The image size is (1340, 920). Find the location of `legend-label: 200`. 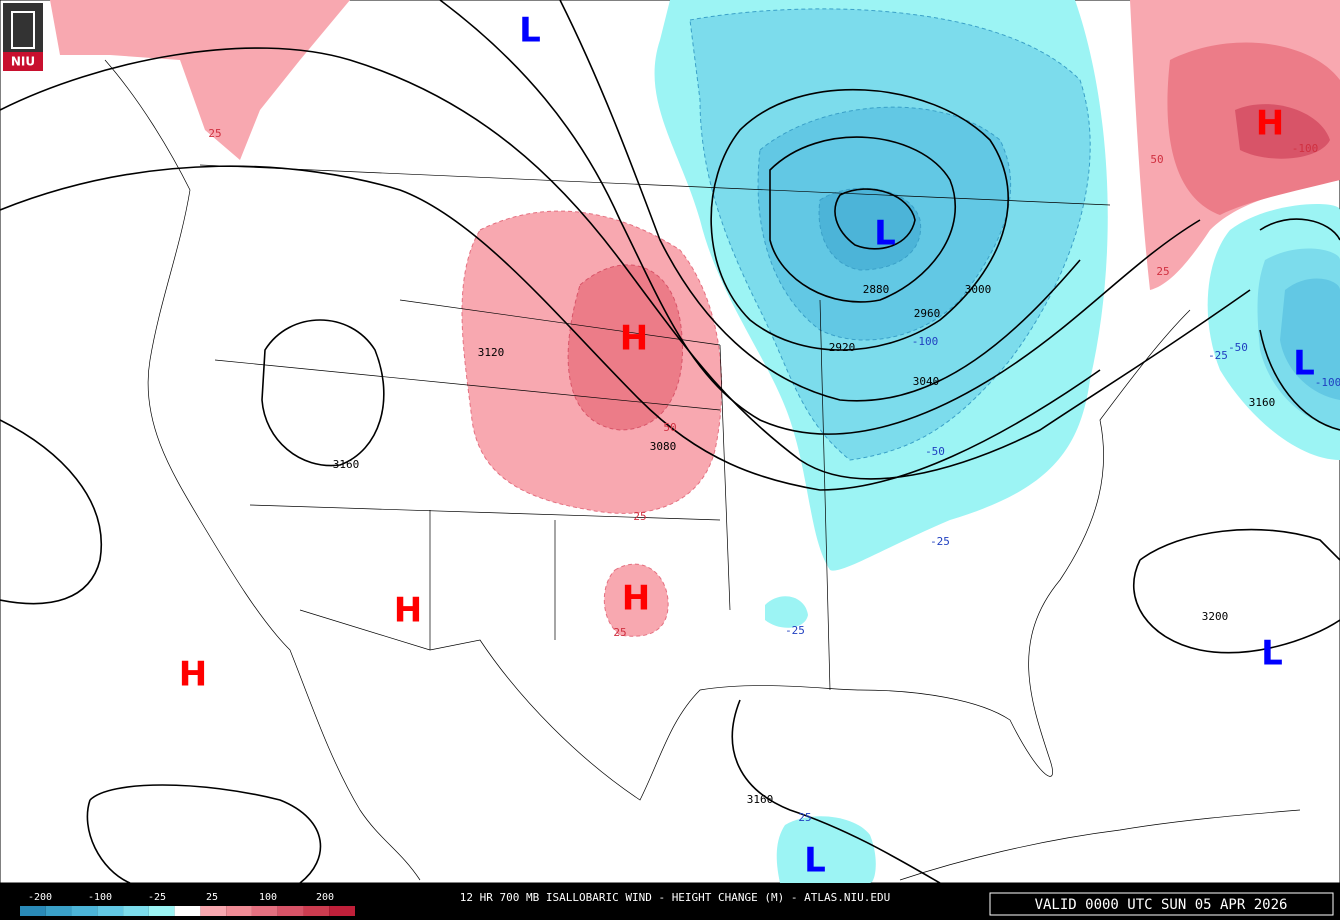

legend-label: 200 is located at coordinates (325, 897).